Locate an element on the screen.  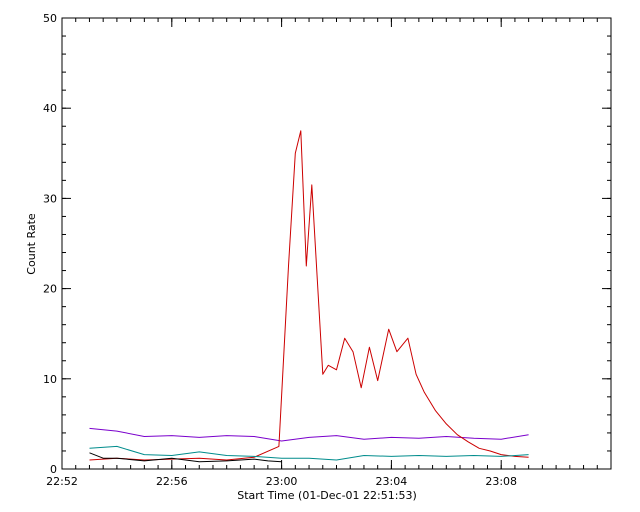
x-tick-label: 23:08 is located at coordinates (501, 481).